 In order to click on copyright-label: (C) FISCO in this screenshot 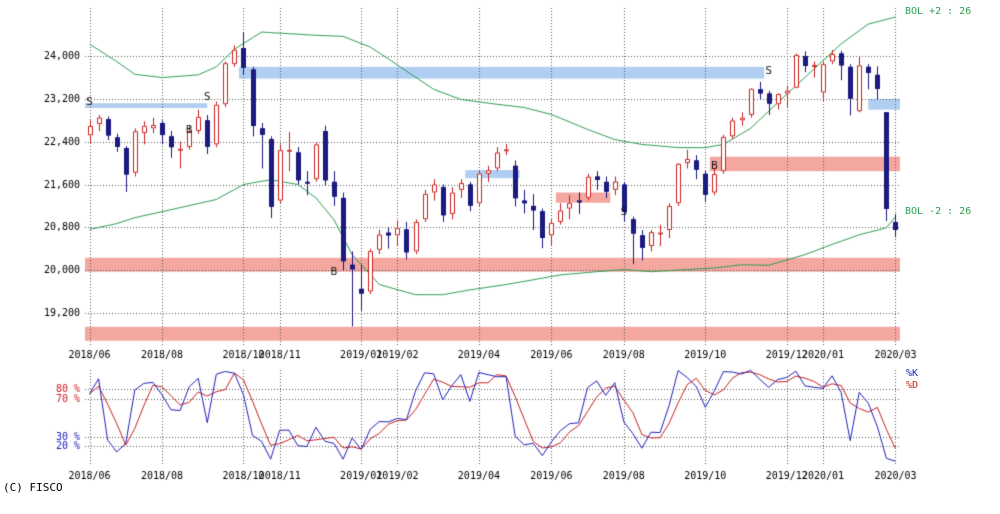, I will do `click(33, 487)`.